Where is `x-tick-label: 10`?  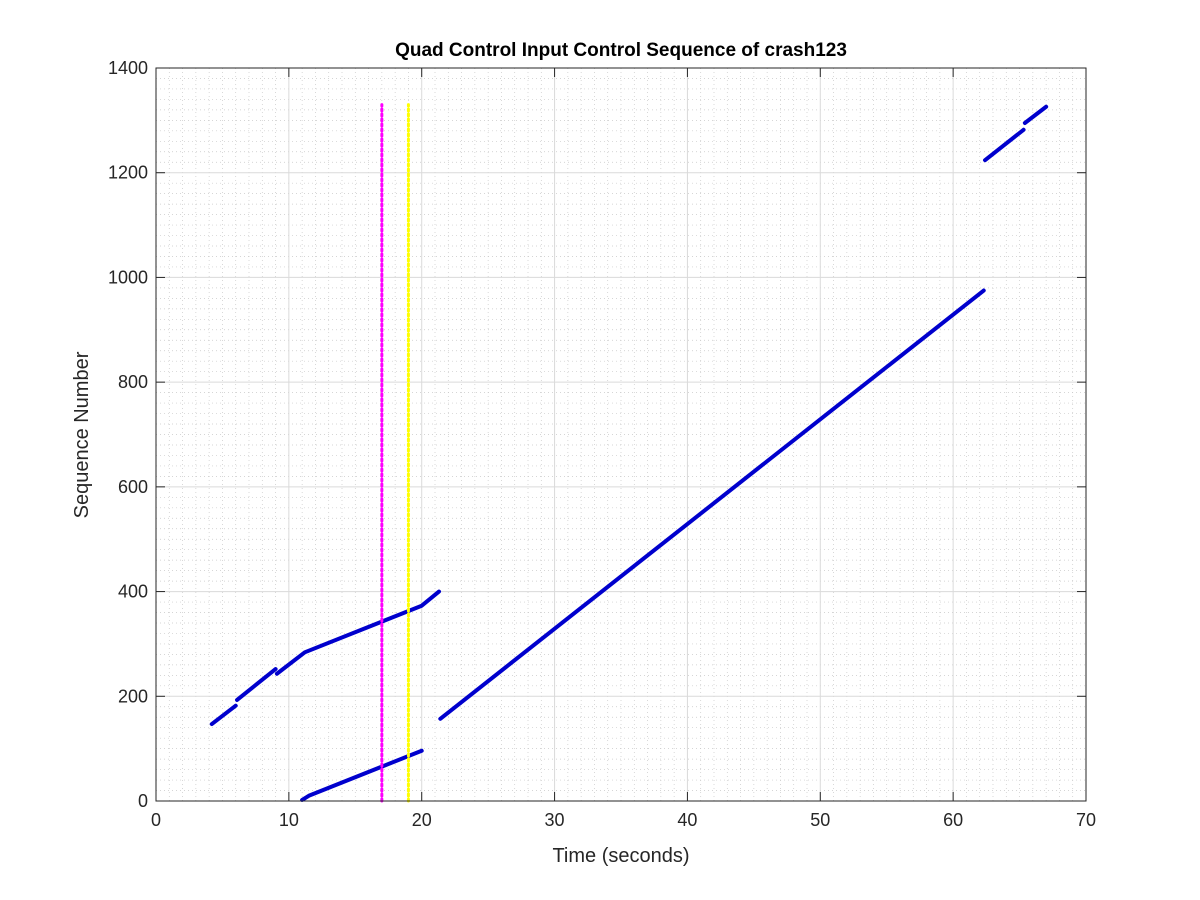
x-tick-label: 10 is located at coordinates (289, 820).